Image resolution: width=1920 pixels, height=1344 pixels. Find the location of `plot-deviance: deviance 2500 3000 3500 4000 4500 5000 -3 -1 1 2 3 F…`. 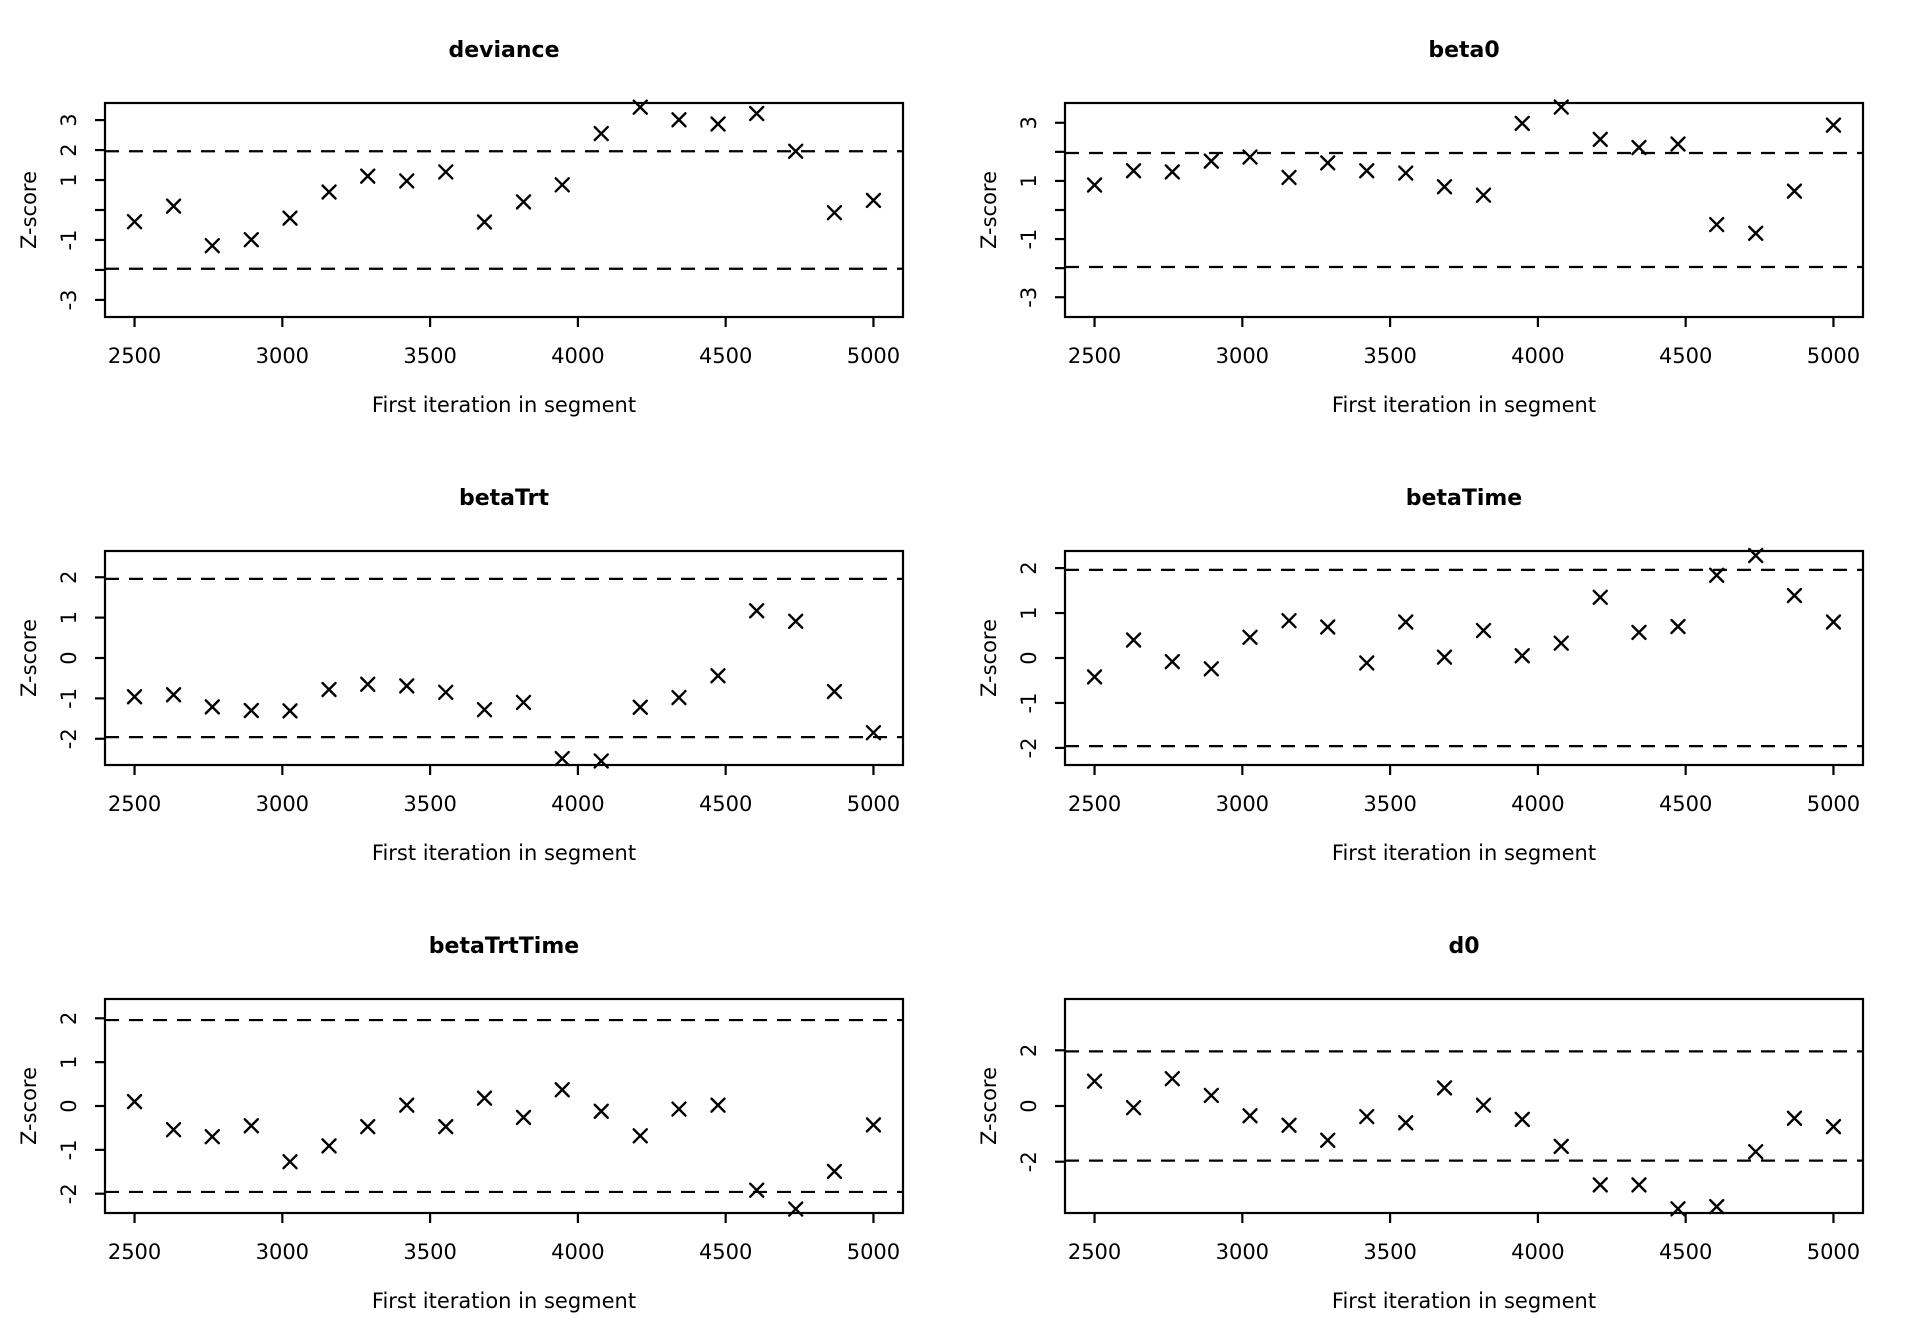

plot-deviance: deviance 2500 3000 3500 4000 4500 5000 -3 -1 1 2 3 F… is located at coordinates (461, 227).